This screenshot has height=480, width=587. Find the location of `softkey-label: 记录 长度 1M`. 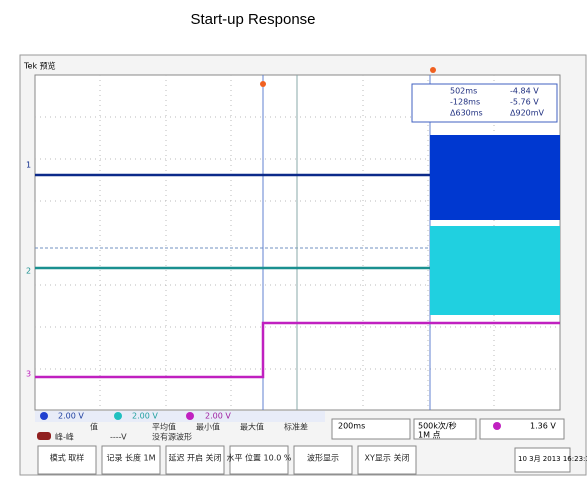

softkey-label: 记录 长度 1M is located at coordinates (130, 458).